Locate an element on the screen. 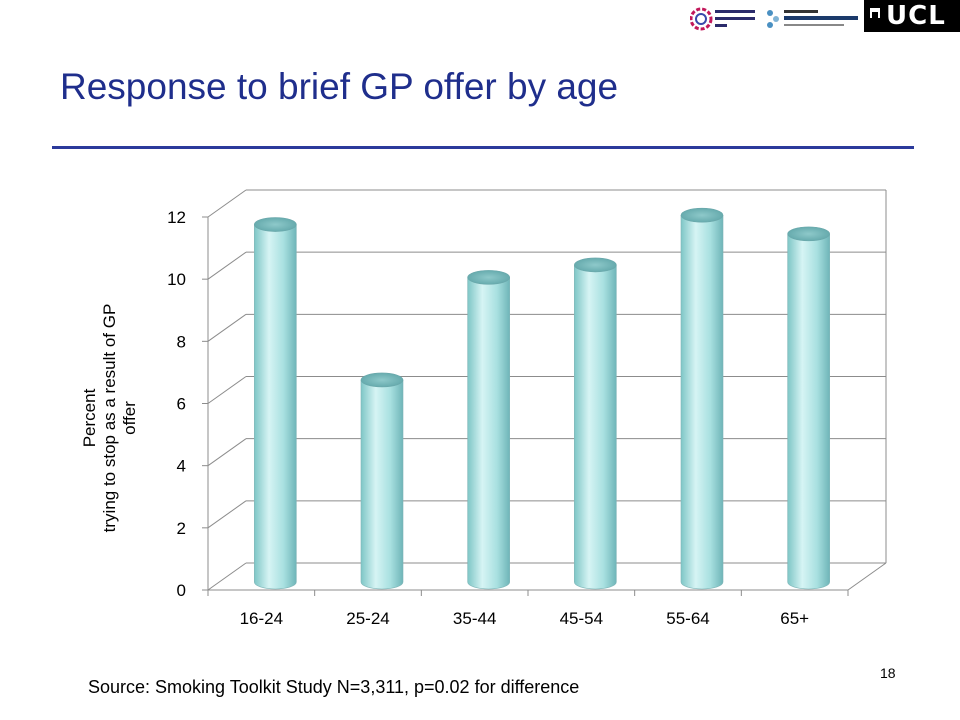  floor-right-edge is located at coordinates (867, 576).